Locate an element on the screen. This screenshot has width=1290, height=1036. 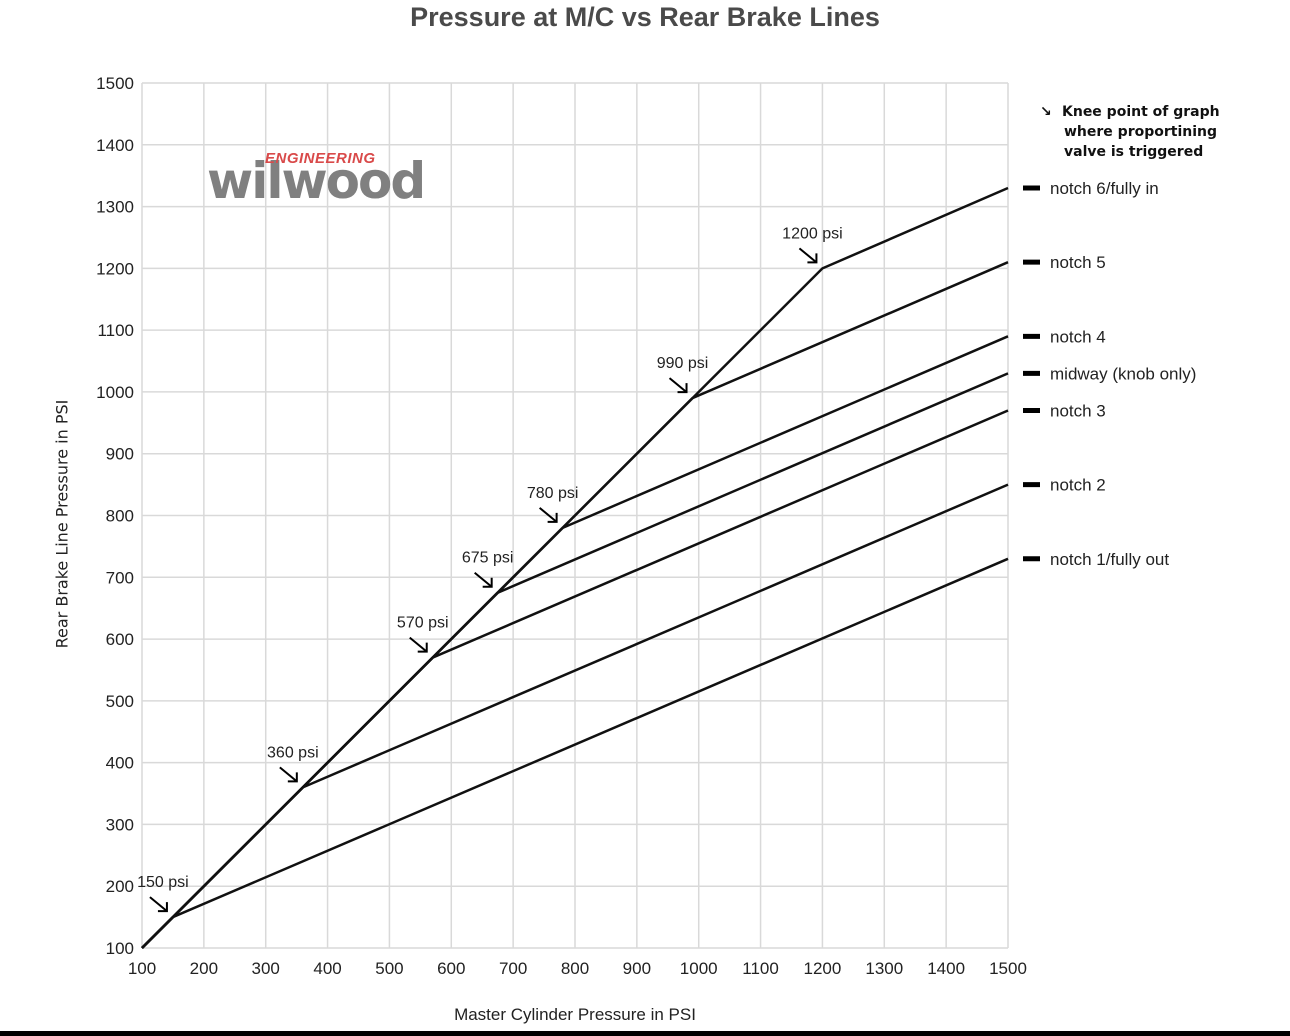
y-tick-label: 1500 is located at coordinates (115, 83).